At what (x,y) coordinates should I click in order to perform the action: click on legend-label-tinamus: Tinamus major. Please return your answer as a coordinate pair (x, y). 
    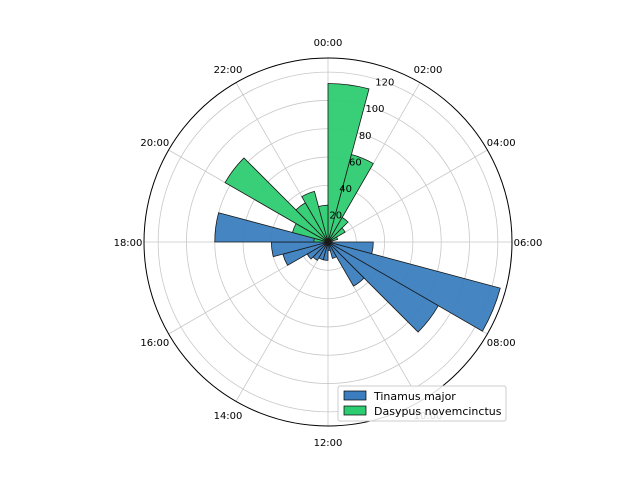
    Looking at the image, I should click on (414, 396).